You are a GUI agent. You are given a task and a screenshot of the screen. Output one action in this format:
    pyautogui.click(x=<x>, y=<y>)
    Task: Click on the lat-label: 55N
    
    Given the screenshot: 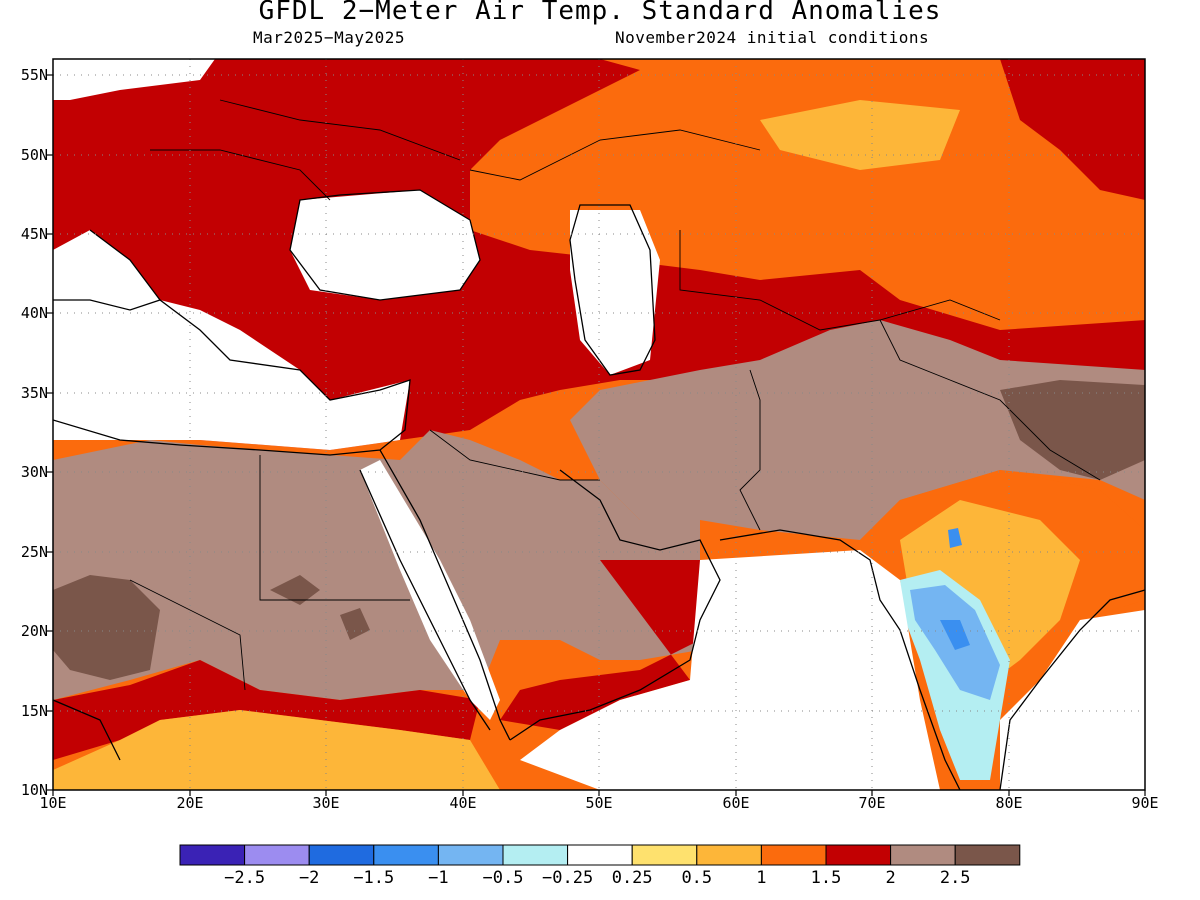 What is the action you would take?
    pyautogui.click(x=34, y=75)
    